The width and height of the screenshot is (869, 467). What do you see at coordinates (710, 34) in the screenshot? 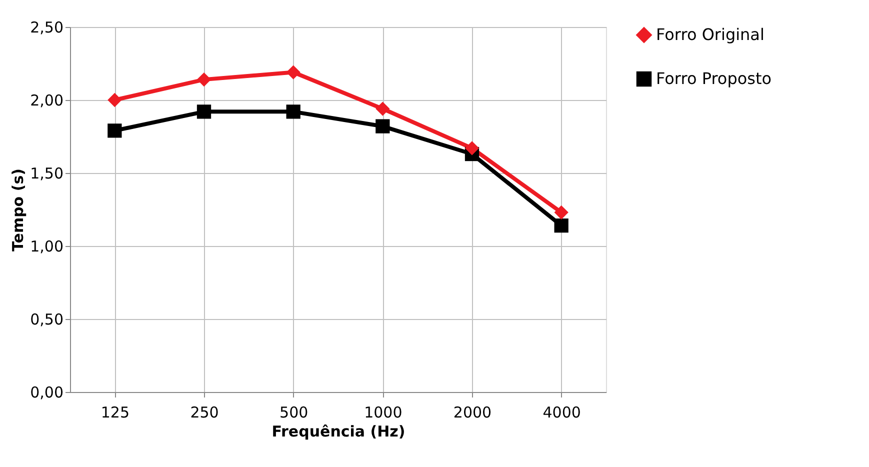
I see `legend-label: Forro Original` at bounding box center [710, 34].